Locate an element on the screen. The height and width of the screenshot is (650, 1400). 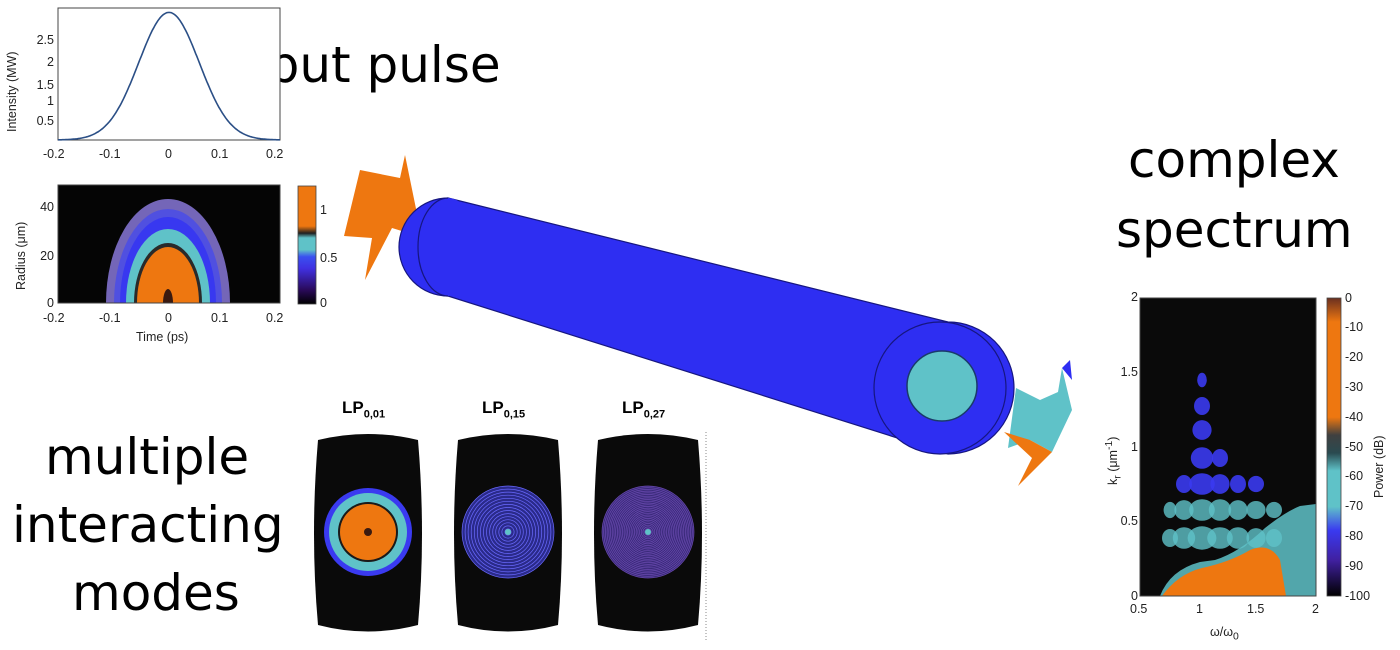
spectrum-ytick: 0.5 is located at coordinates (1129, 521).